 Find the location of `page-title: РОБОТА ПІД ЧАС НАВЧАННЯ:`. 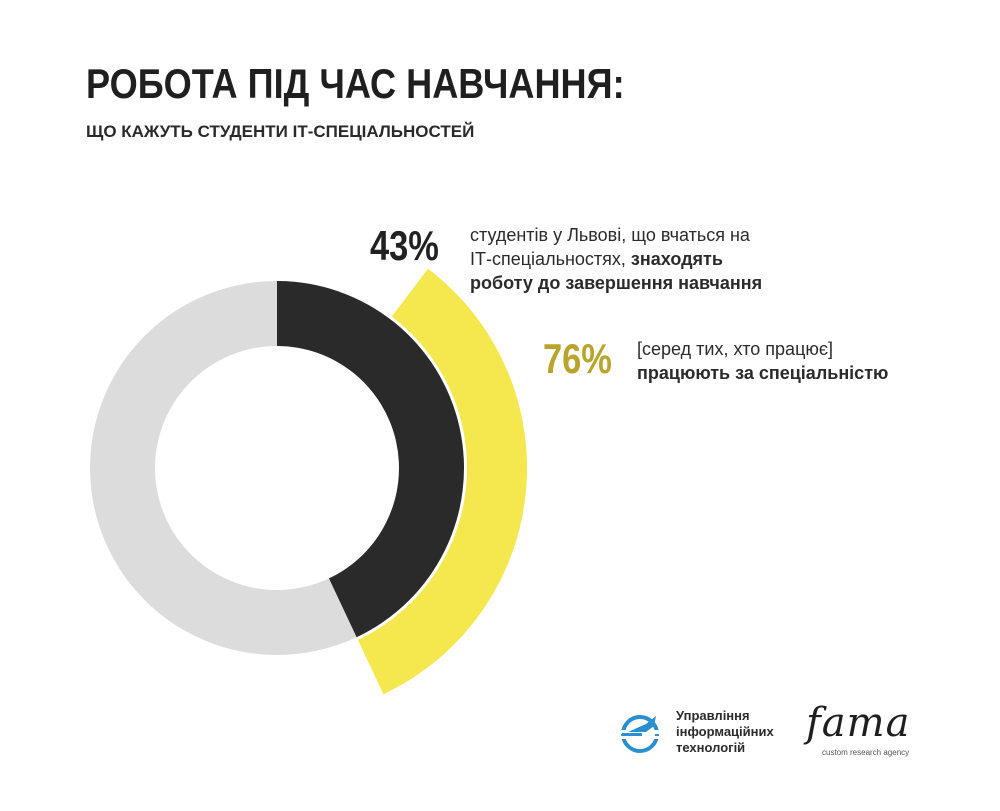

page-title: РОБОТА ПІД ЧАС НАВЧАННЯ: is located at coordinates (355, 83).